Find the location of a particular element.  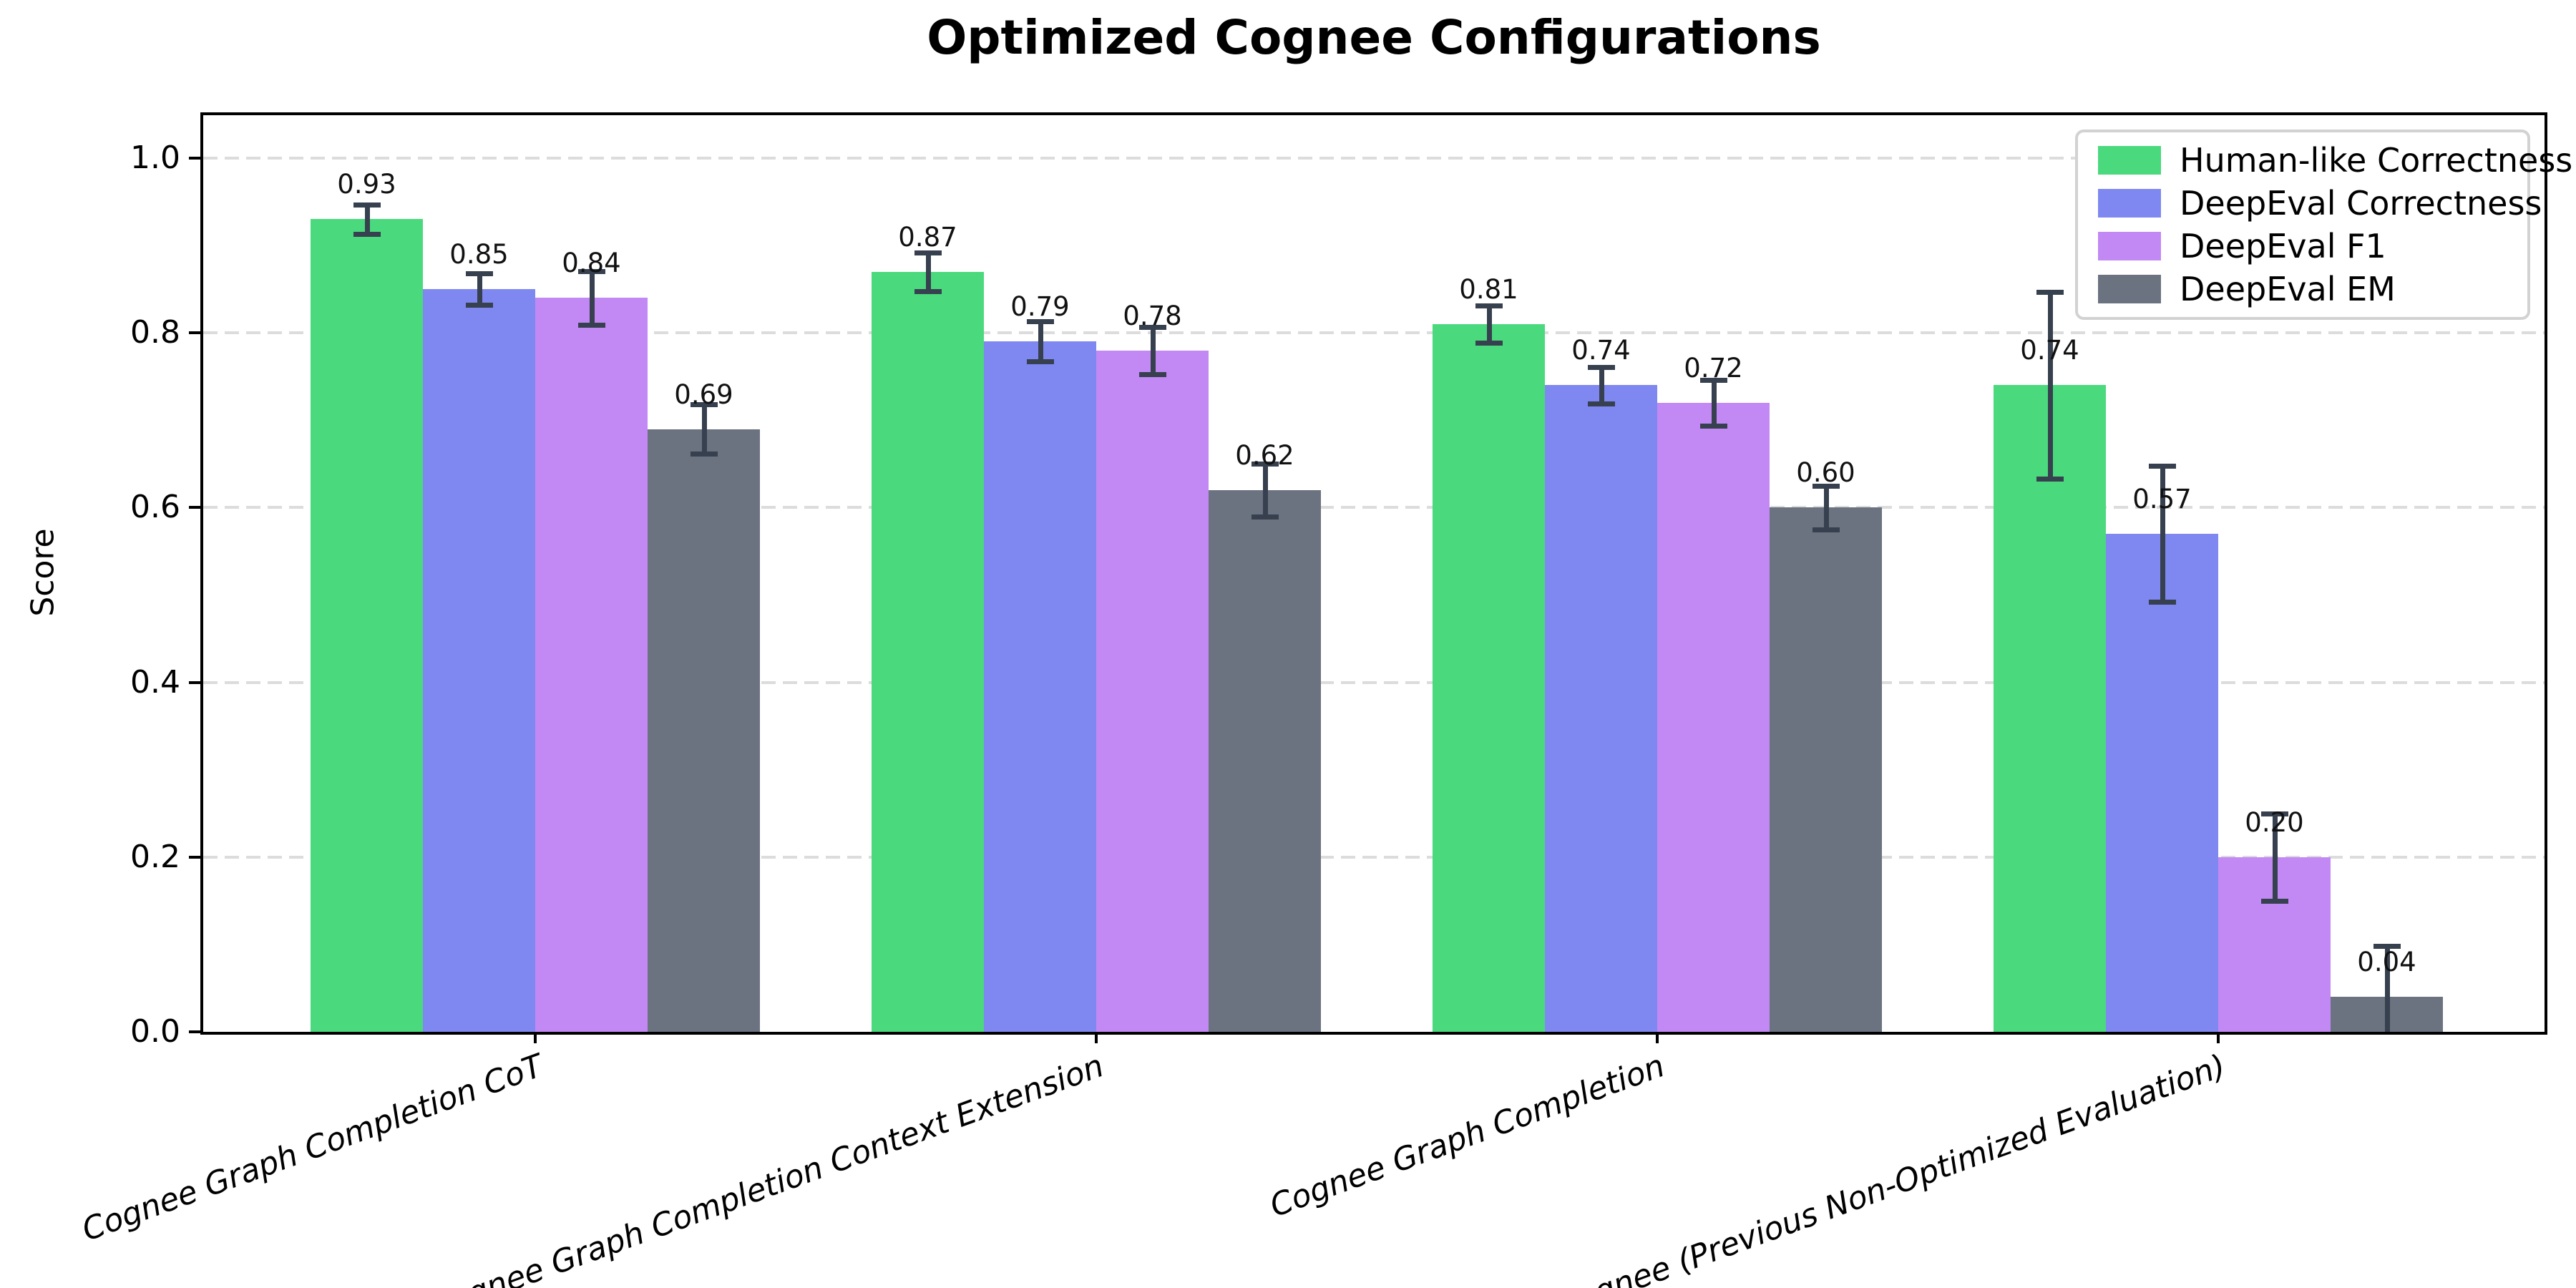

legend-item: DeepEval Correctness is located at coordinates (2320, 203).